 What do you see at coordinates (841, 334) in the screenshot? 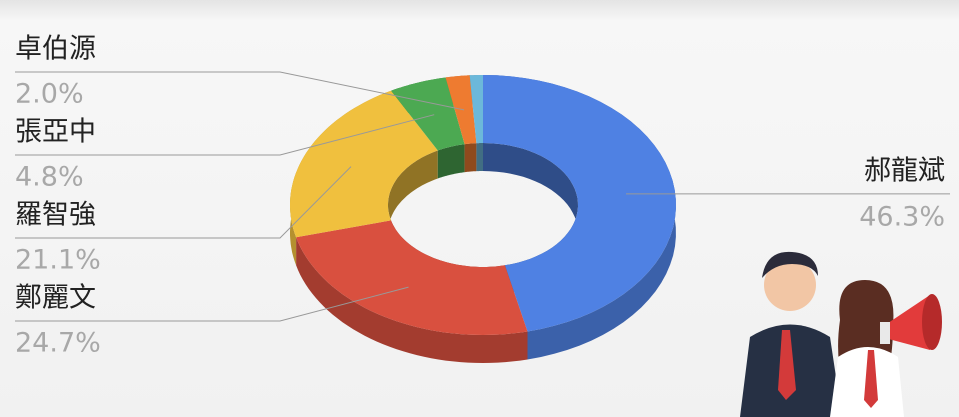
I see `illustration` at bounding box center [841, 334].